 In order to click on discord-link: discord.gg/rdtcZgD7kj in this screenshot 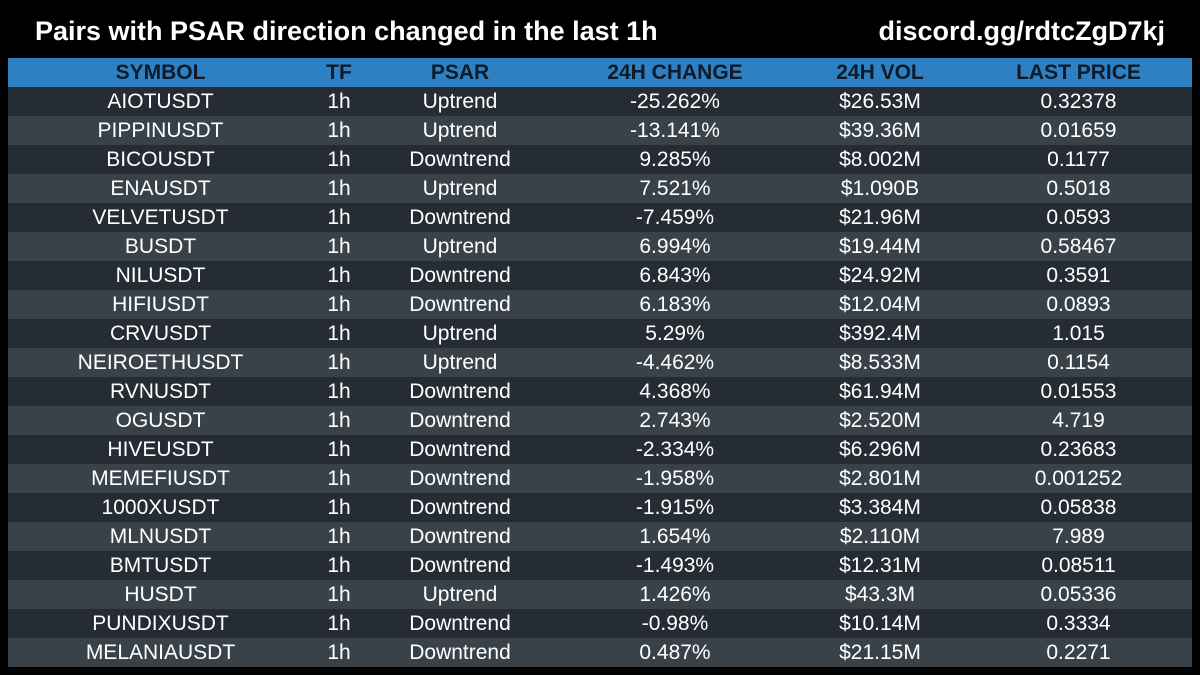, I will do `click(1021, 31)`.